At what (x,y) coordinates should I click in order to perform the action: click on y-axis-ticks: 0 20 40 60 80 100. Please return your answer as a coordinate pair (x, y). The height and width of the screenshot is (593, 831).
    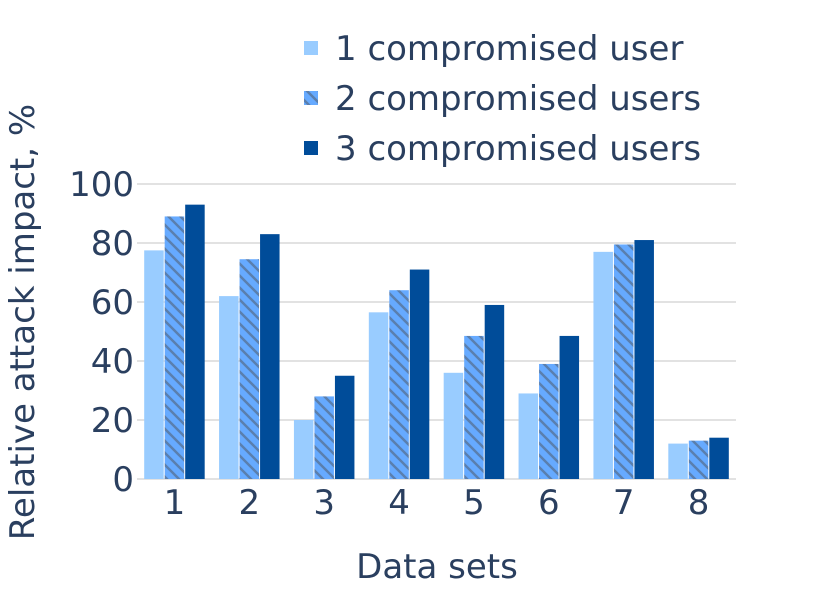
    Looking at the image, I should click on (101, 332).